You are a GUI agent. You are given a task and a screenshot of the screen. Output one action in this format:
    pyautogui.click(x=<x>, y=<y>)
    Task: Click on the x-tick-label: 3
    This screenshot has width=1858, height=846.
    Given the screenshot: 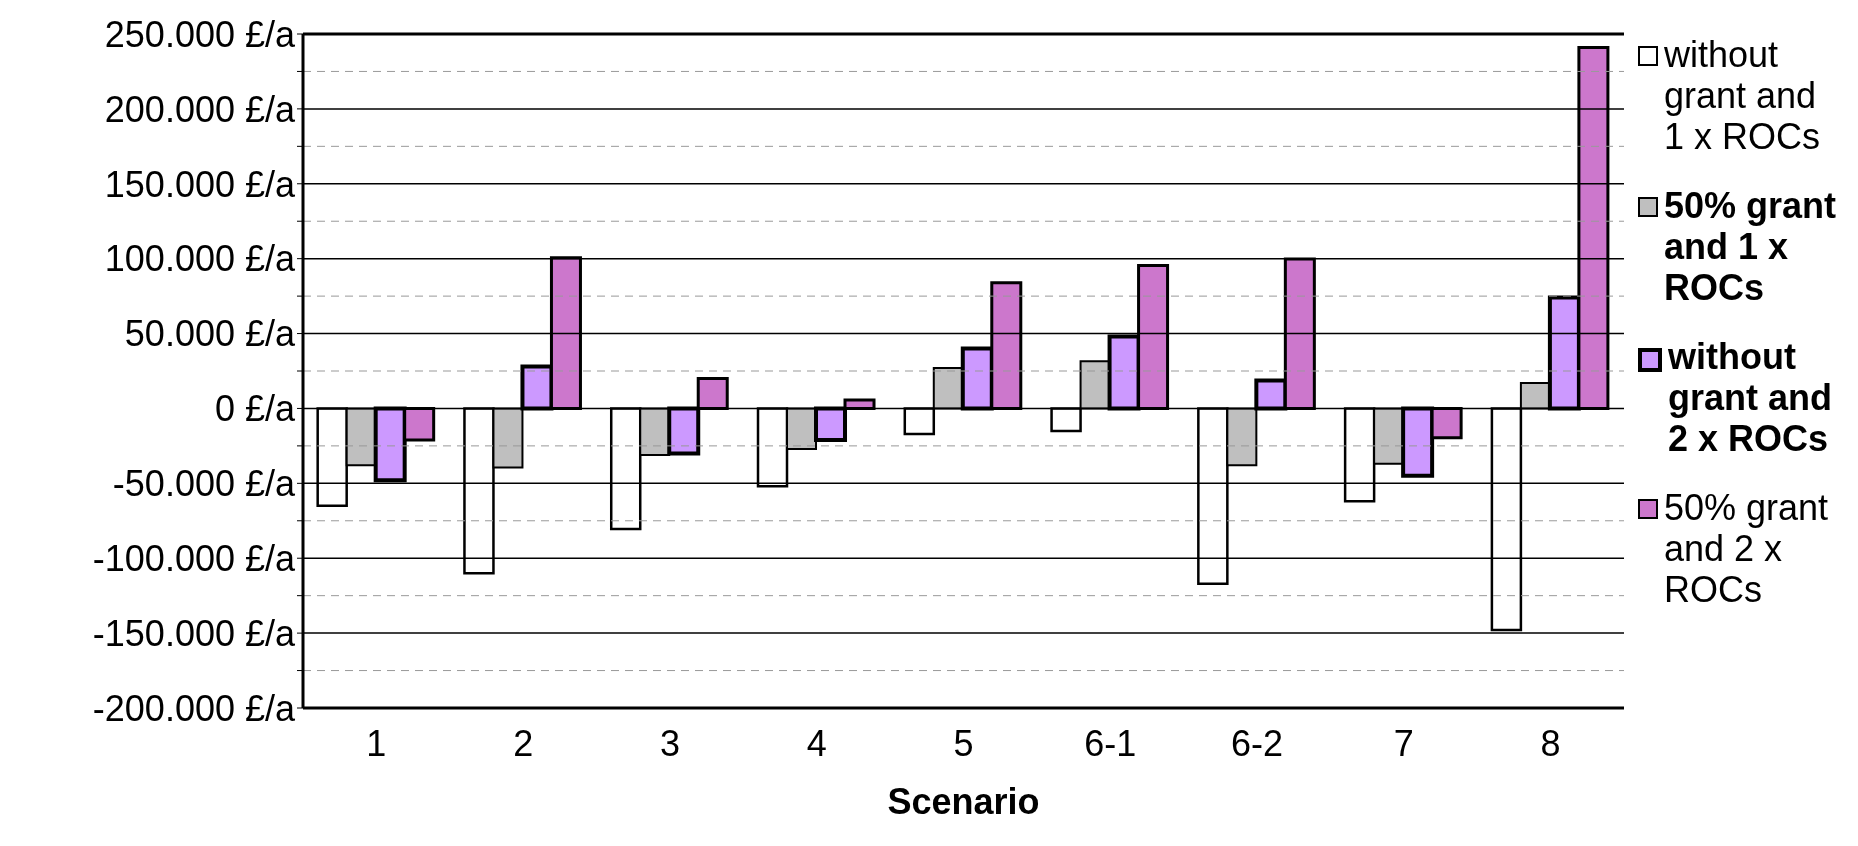 What is the action you would take?
    pyautogui.click(x=669, y=743)
    